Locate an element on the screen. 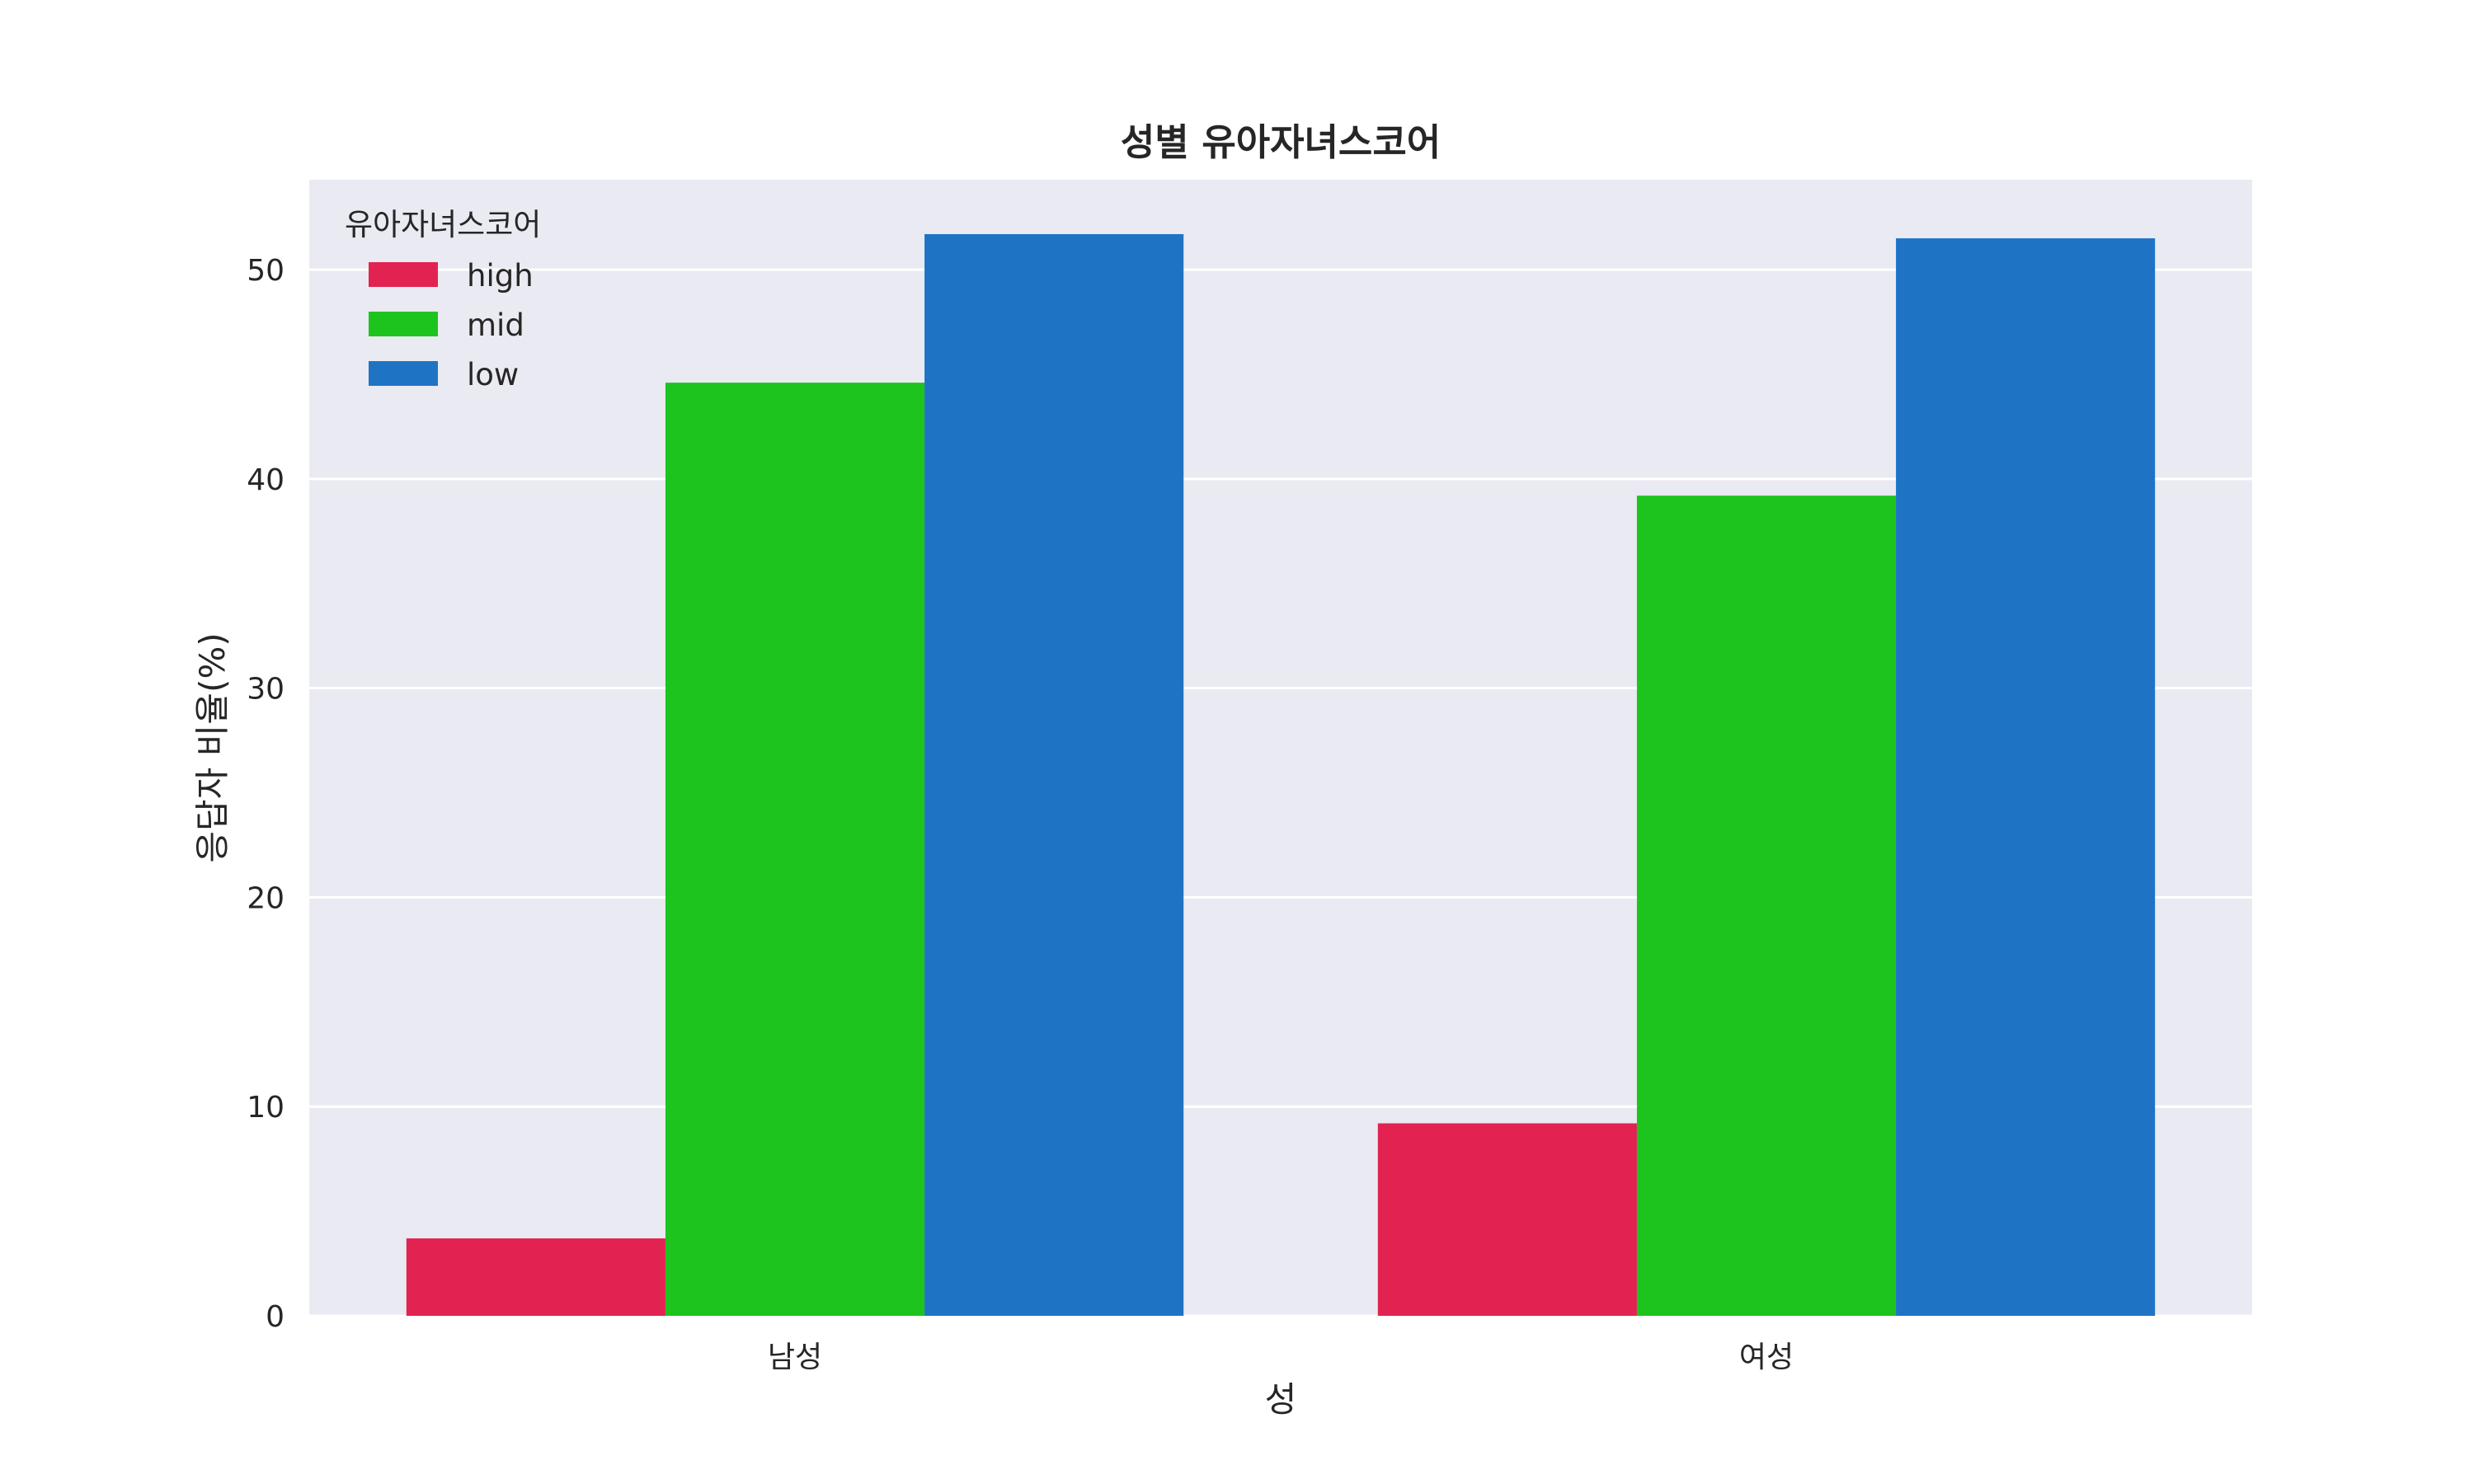 Image resolution: width=2474 pixels, height=1484 pixels. y-axis-ticks: 0 10 20 30 40 50 is located at coordinates (266, 794).